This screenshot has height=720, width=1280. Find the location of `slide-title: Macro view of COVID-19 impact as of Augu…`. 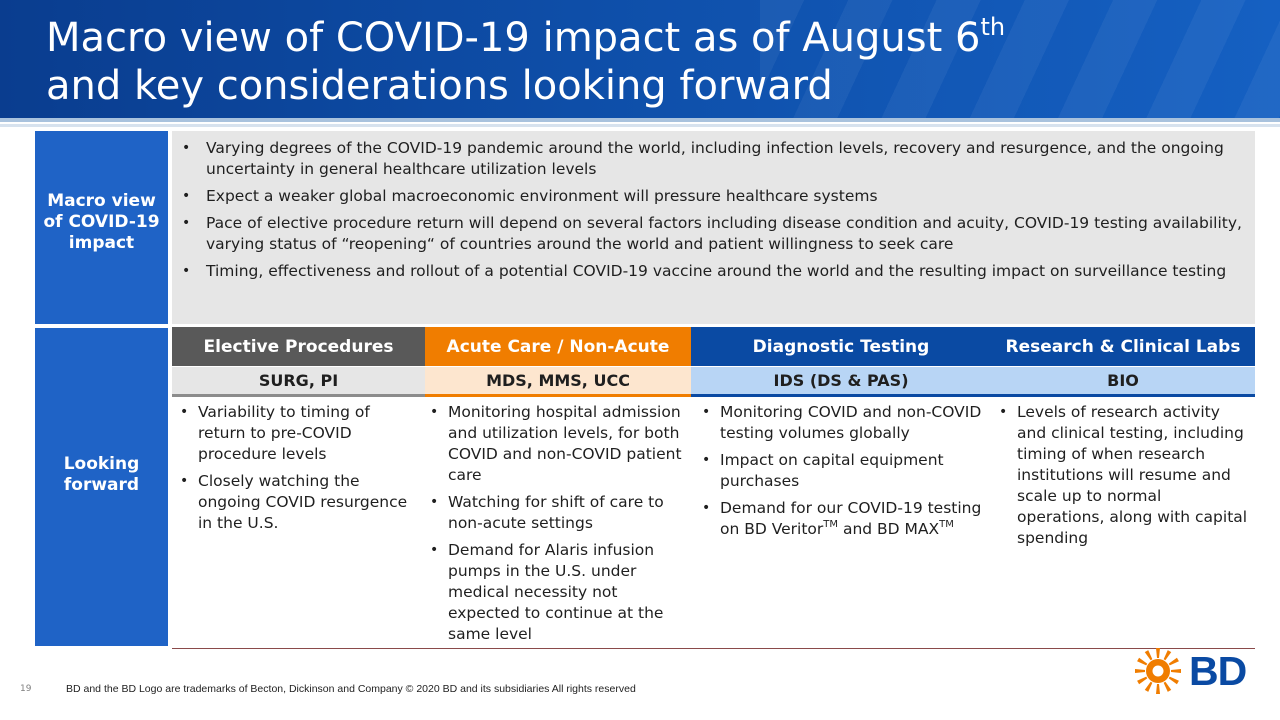

slide-title: Macro view of COVID-19 impact as of Augu… is located at coordinates (646, 62).